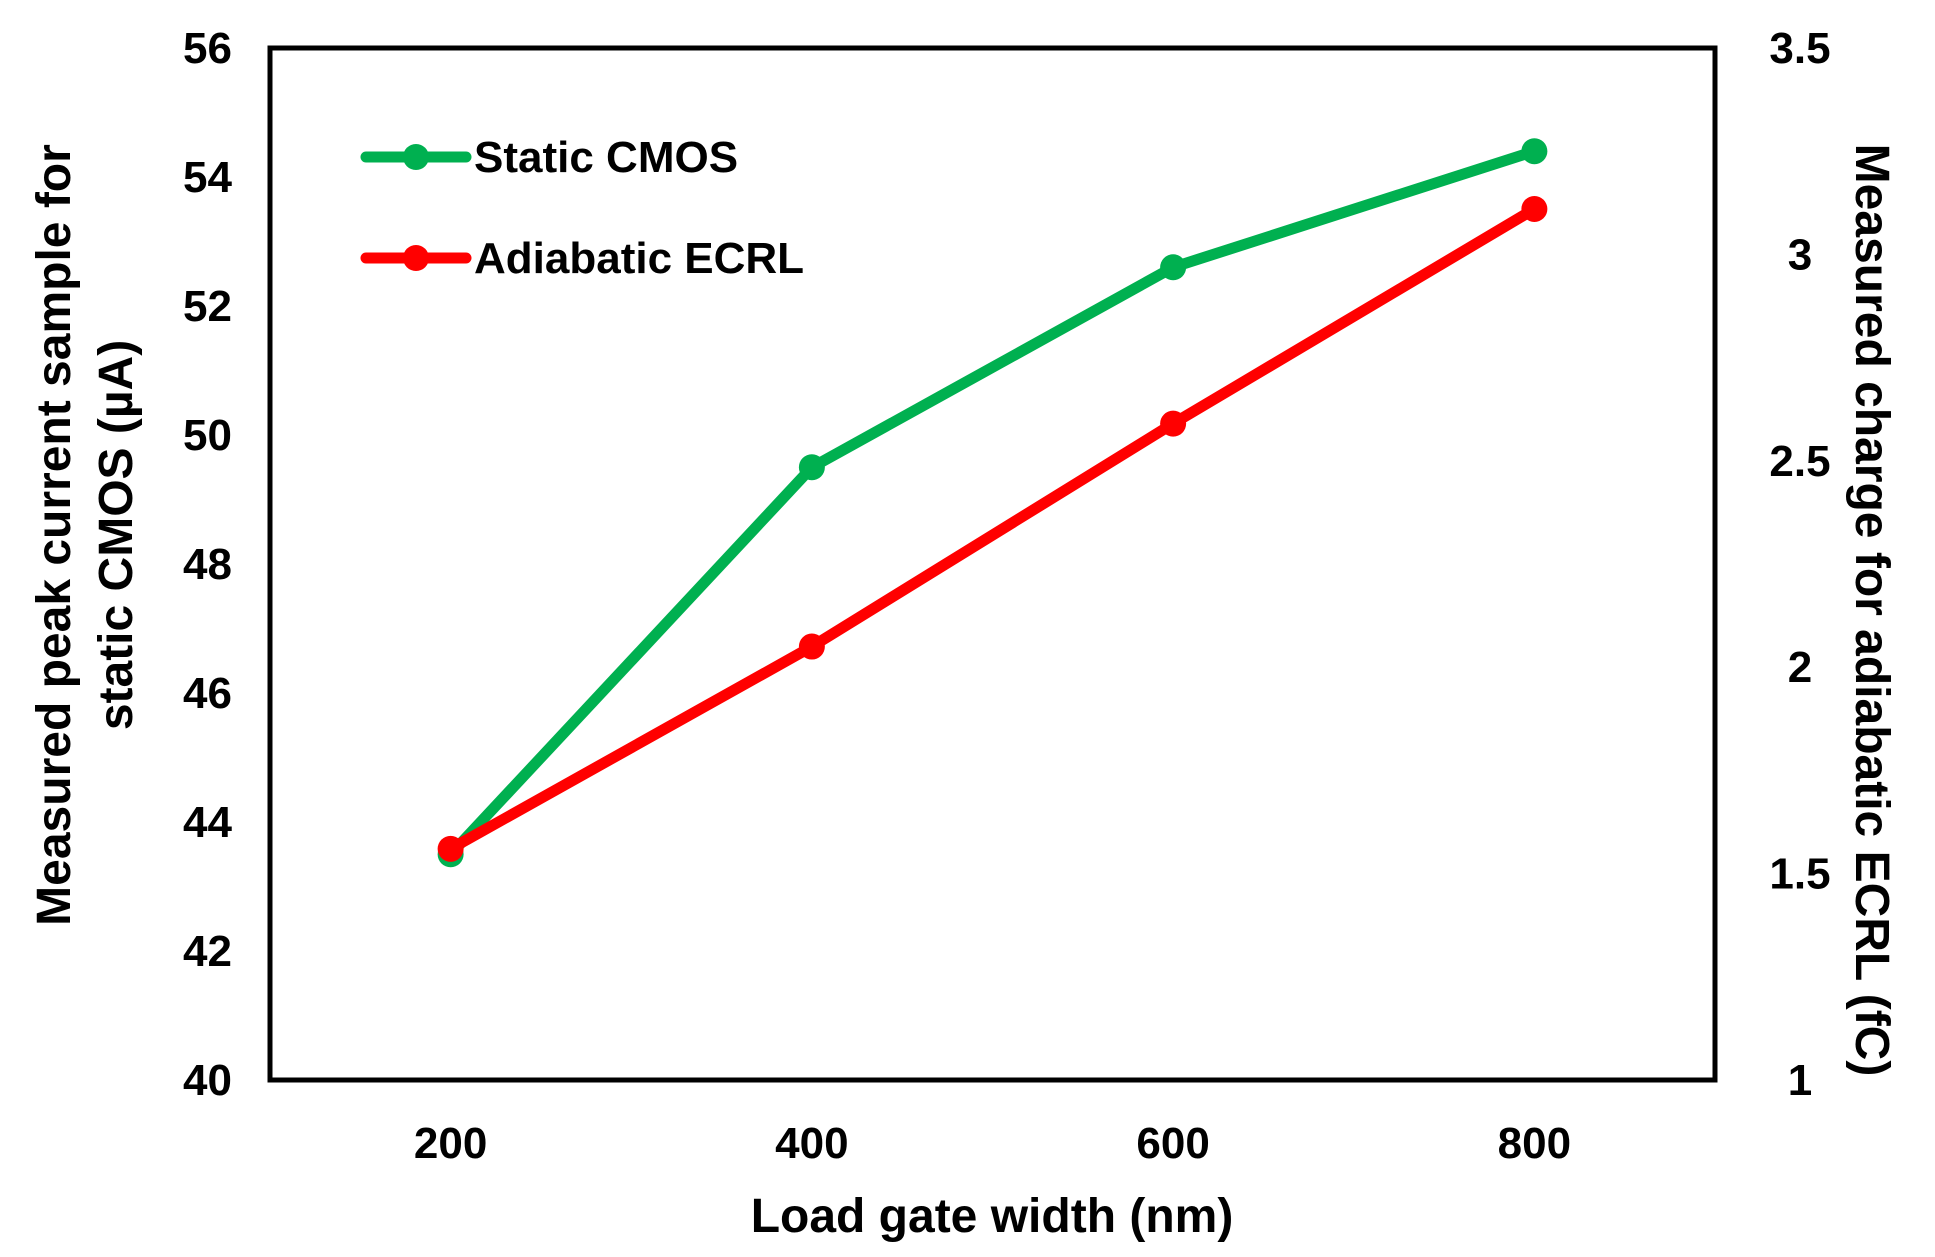  What do you see at coordinates (992, 1143) in the screenshot?
I see `x-axis-ticks: 200 400 600 800` at bounding box center [992, 1143].